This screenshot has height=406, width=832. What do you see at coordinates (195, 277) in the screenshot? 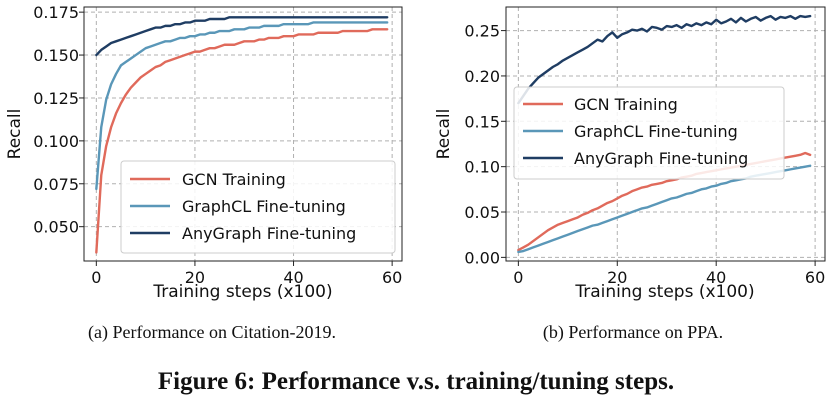
I see `x-tick-label-a: 20` at bounding box center [195, 277].